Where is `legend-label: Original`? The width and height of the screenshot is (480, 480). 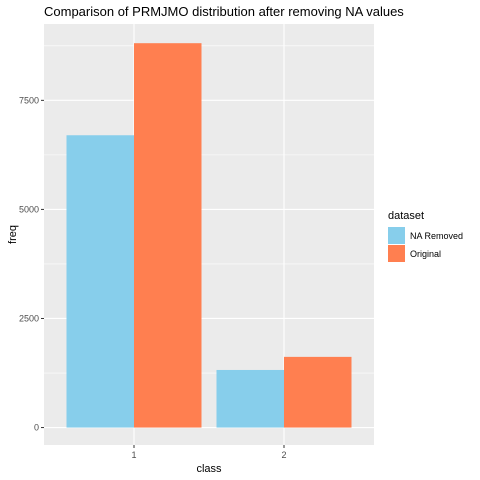
legend-label: Original is located at coordinates (425, 254).